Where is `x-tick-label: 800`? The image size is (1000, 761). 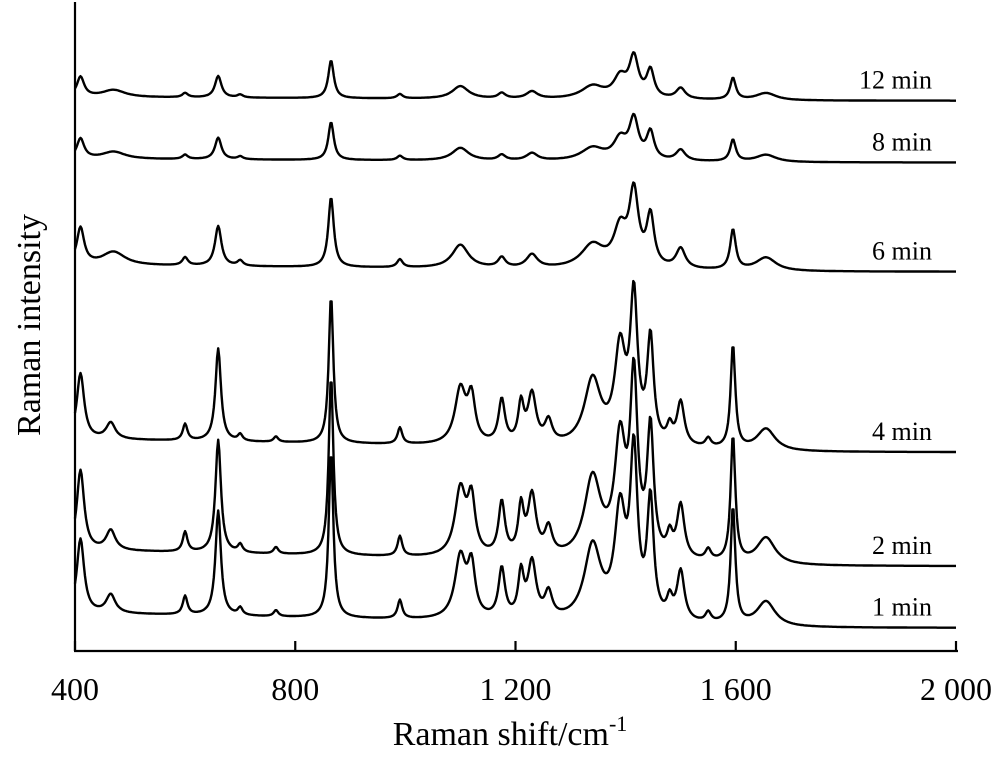
x-tick-label: 800 is located at coordinates (295, 689).